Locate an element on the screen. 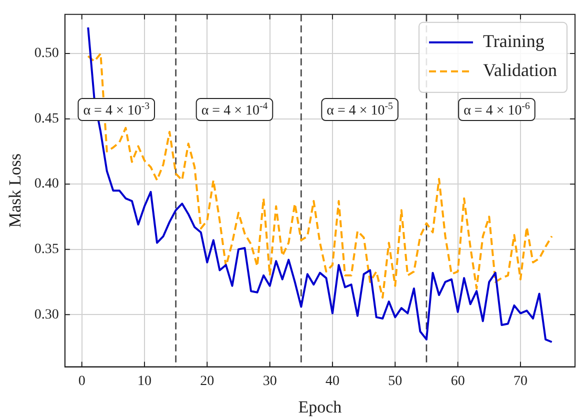  x-axis-title: Epoch is located at coordinates (320, 406).